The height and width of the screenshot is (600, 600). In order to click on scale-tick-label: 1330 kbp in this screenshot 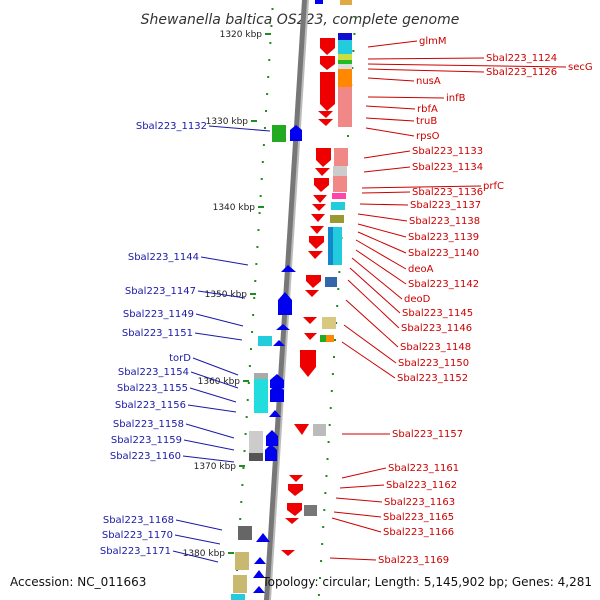, I will do `click(227, 122)`.